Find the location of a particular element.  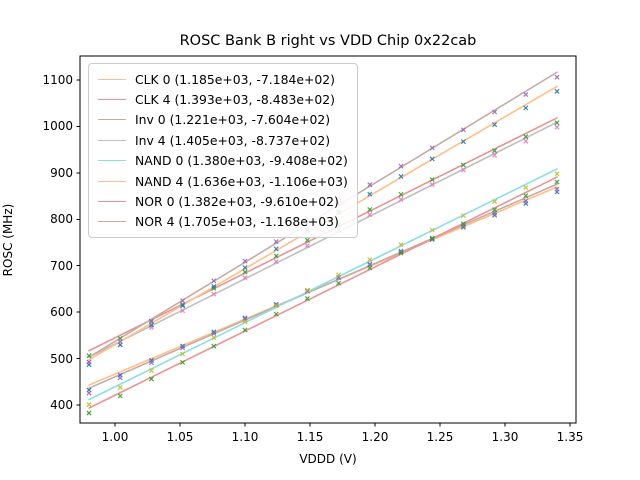

legend-label: NOR 0 (1.382e+03, -9.610e+02) is located at coordinates (237, 202).